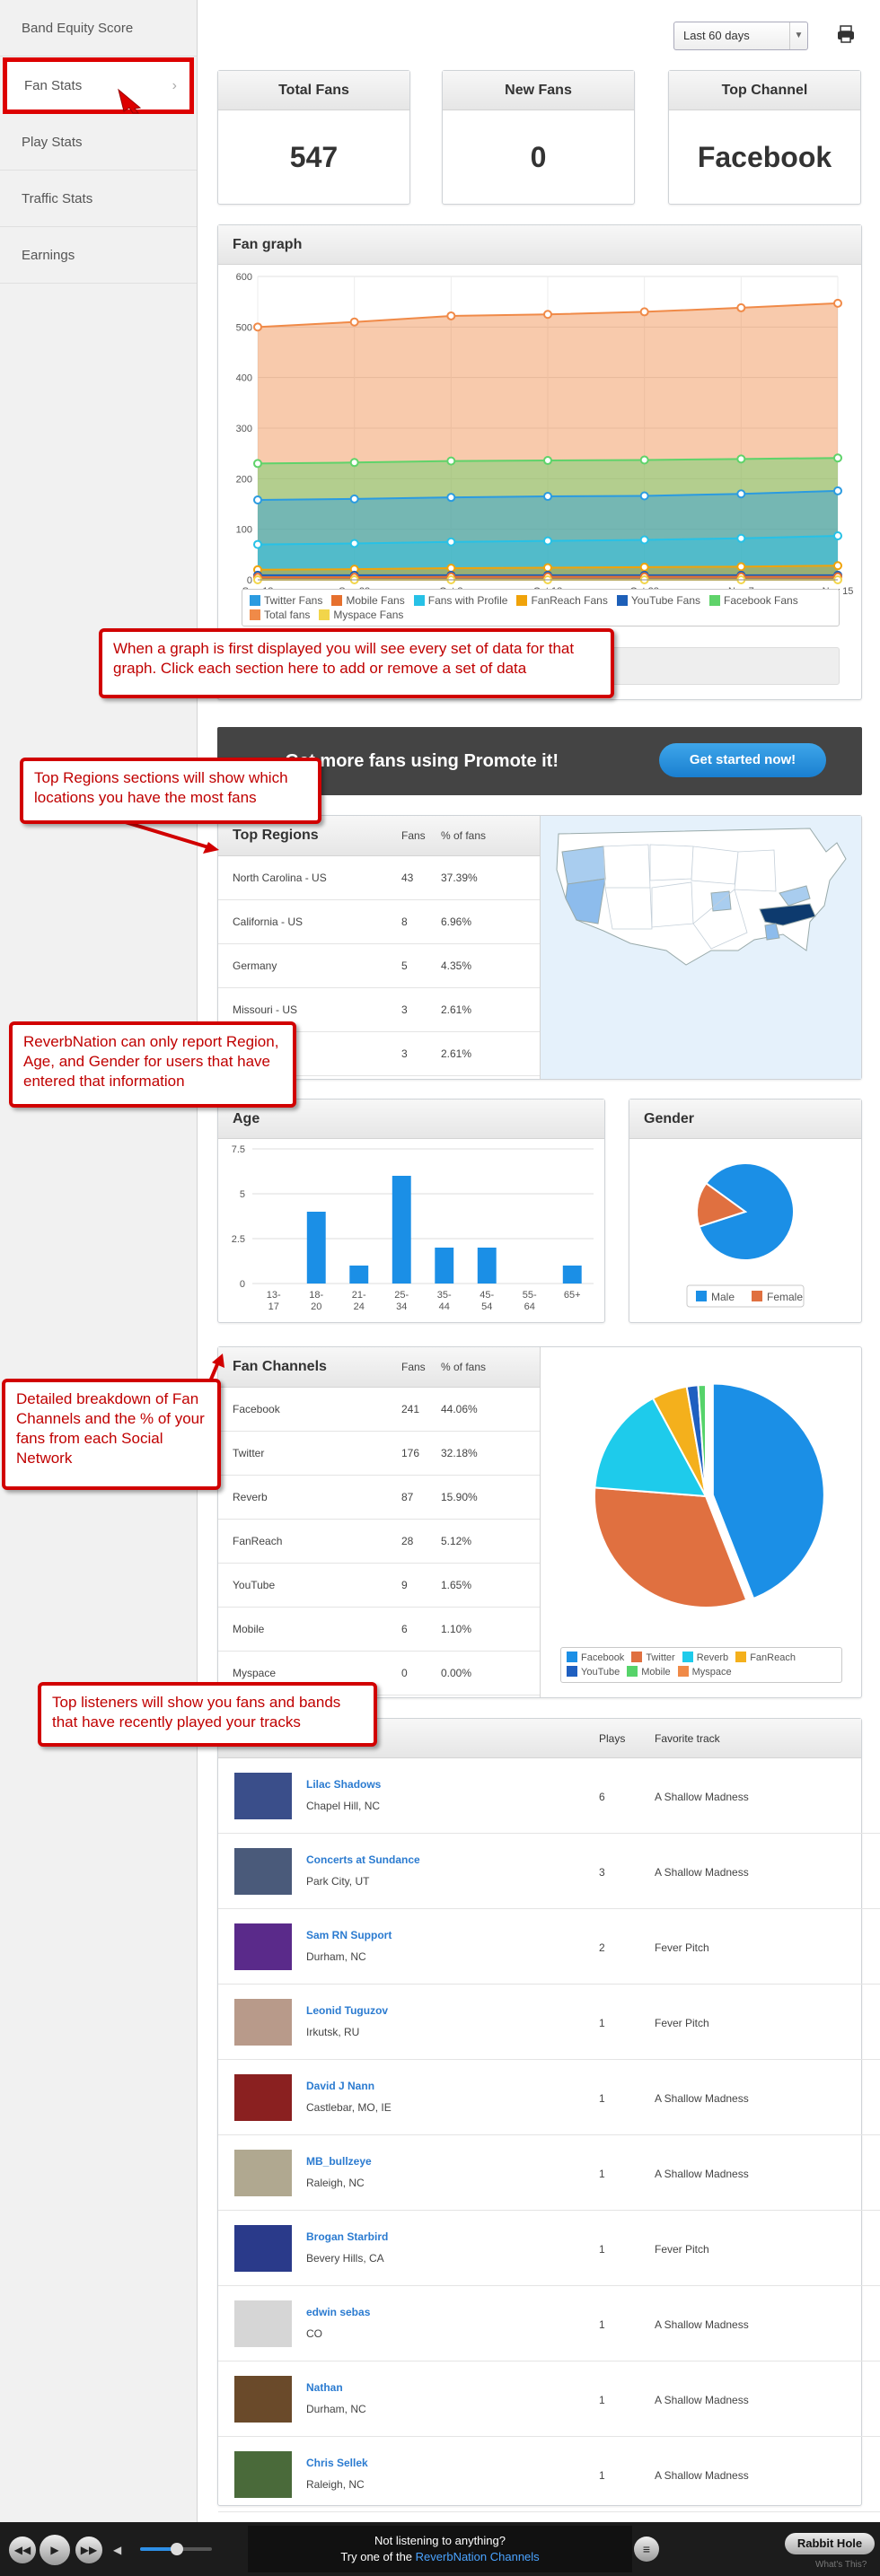  What do you see at coordinates (363, 1860) in the screenshot?
I see `listener-name: Concerts at Sundance` at bounding box center [363, 1860].